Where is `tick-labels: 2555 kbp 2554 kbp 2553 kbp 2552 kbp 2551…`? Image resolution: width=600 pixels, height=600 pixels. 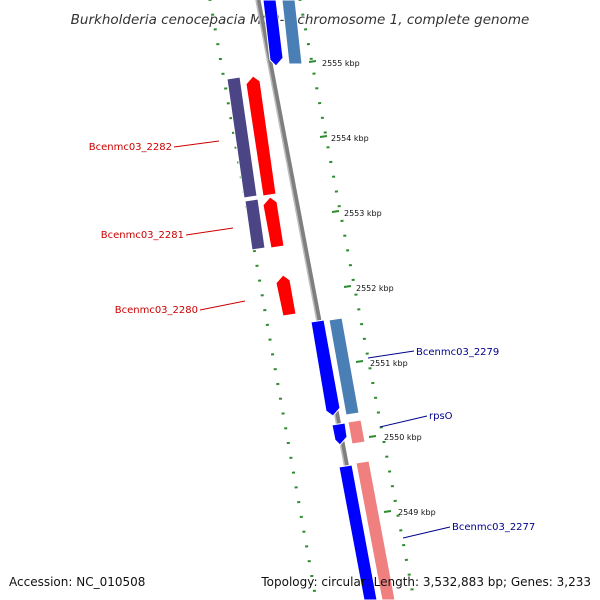
tick-labels: 2555 kbp 2554 kbp 2553 kbp 2552 kbp 2551… is located at coordinates (379, 288).